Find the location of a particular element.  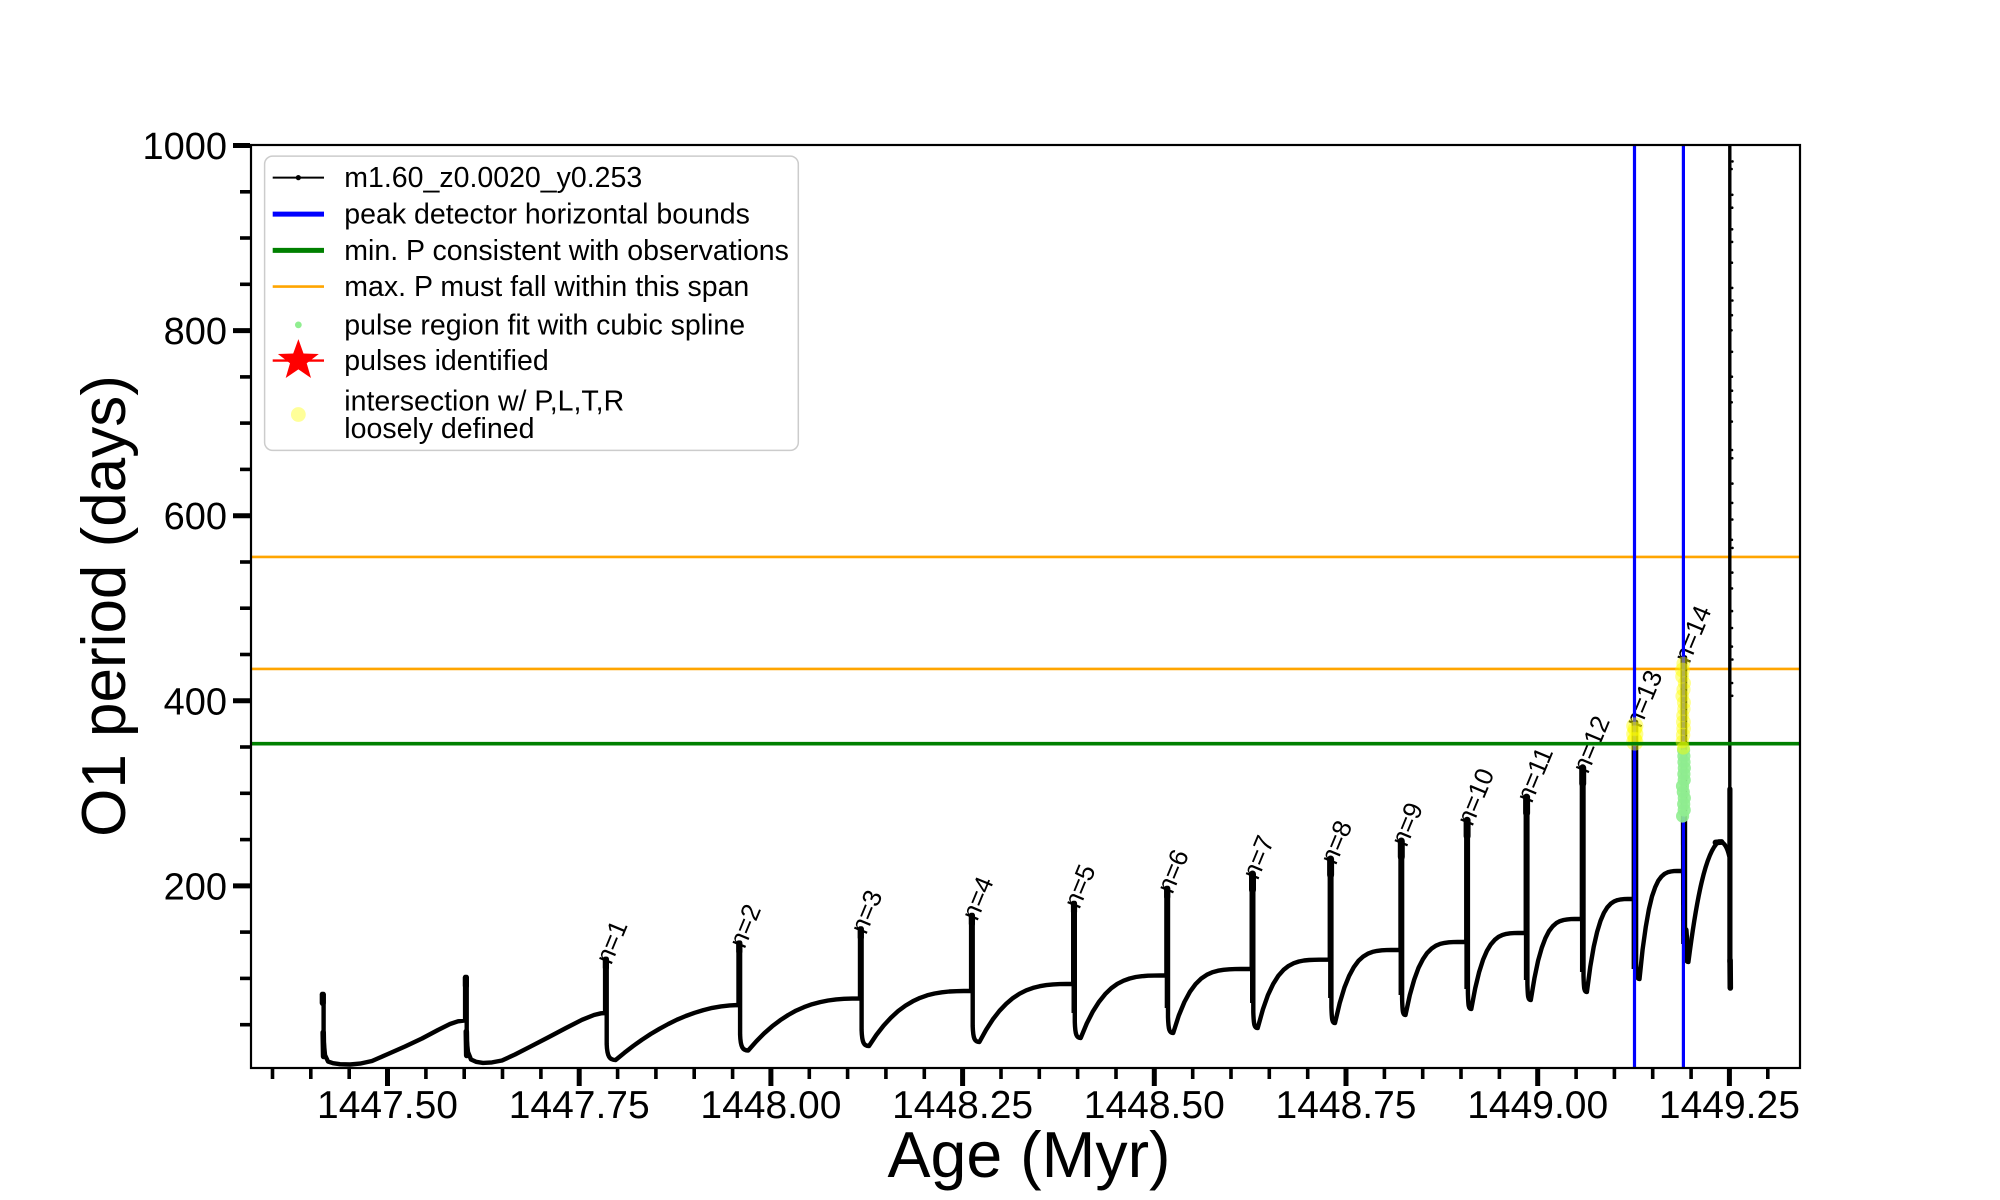

svg-text: loosely defined is located at coordinates (439, 429).